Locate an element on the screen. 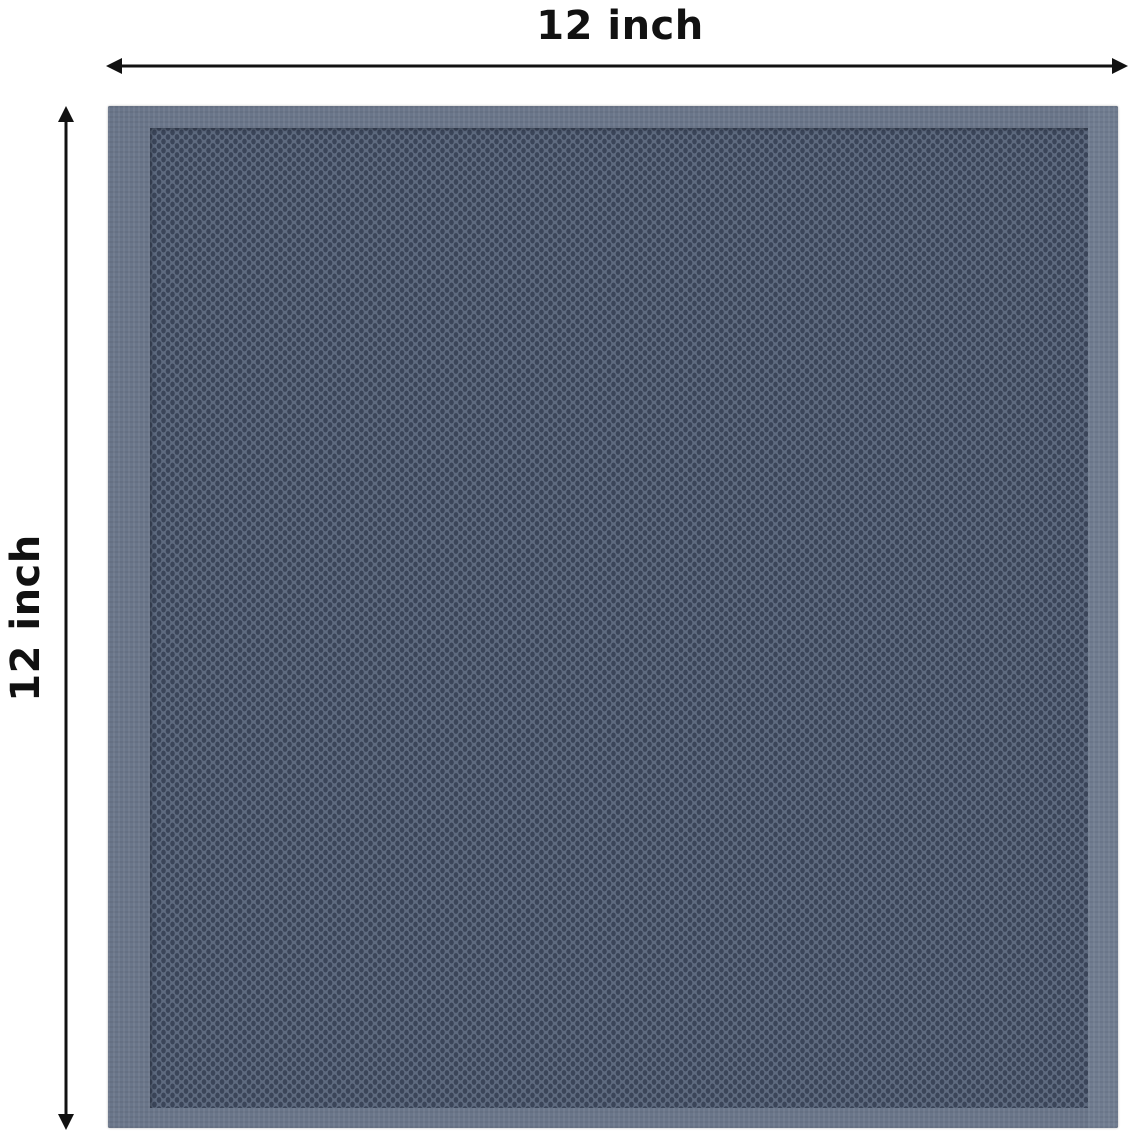 This screenshot has width=1135, height=1133. towel-hem-top is located at coordinates (613, 117).